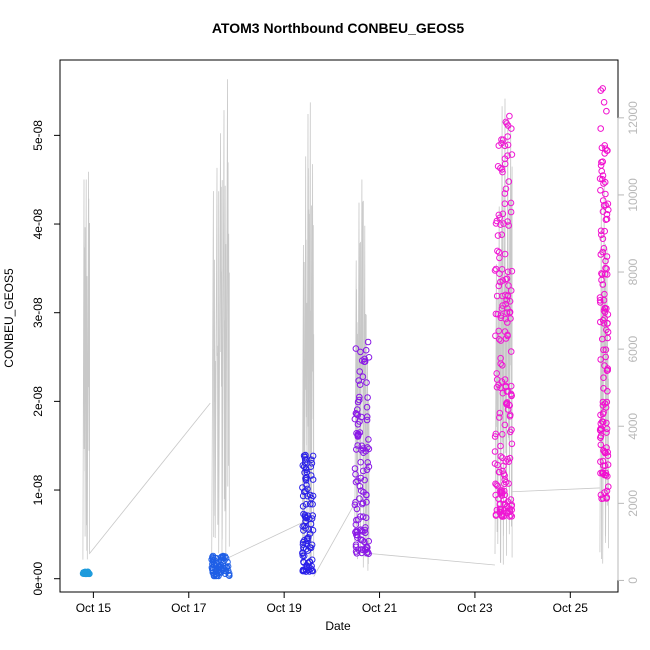 Image resolution: width=650 pixels, height=650 pixels. Describe the element at coordinates (38, 312) in the screenshot. I see `y-tick-label: 3e-08` at that location.